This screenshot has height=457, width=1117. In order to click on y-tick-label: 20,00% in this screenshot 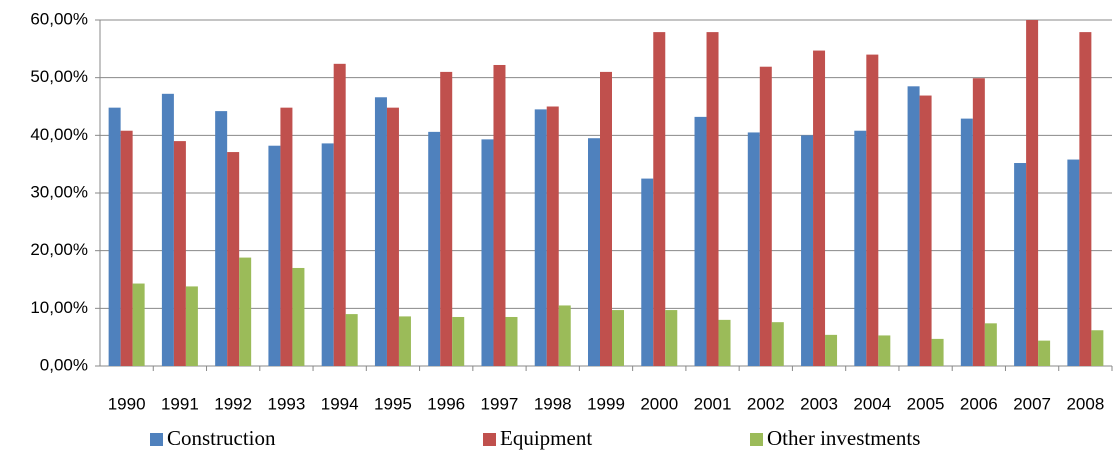, I will do `click(59, 249)`.